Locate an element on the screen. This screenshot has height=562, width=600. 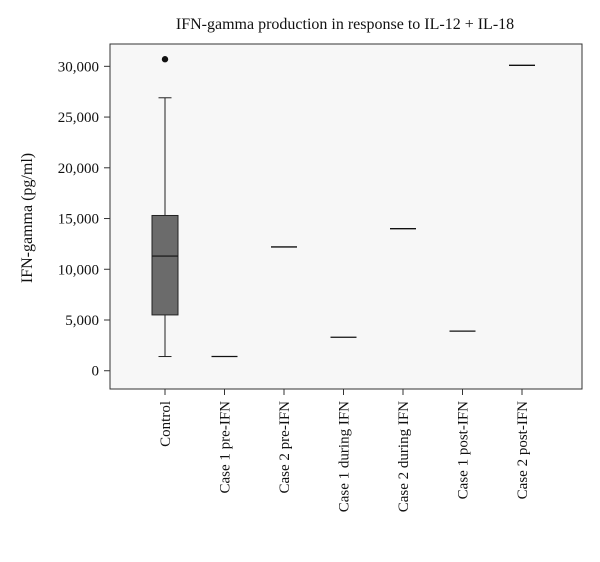
x-tick-label: Case 1 pre-IFN is located at coordinates (226, 447).